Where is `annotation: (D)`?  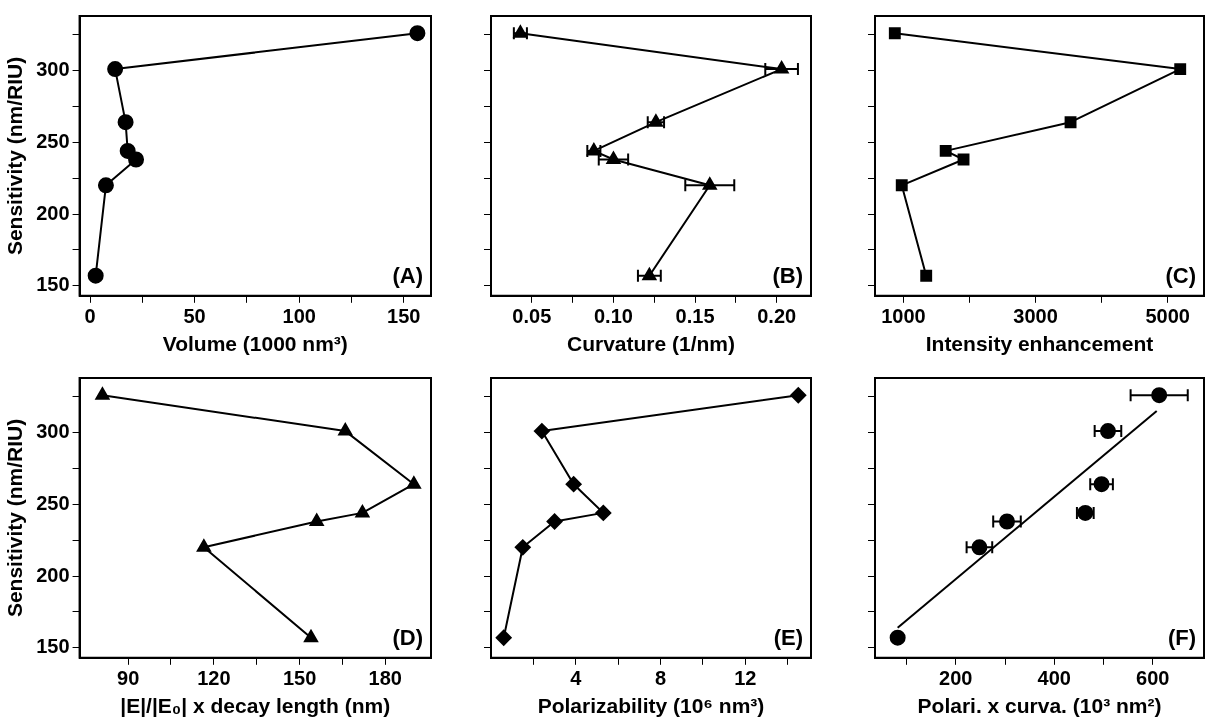
annotation: (D) is located at coordinates (407, 637).